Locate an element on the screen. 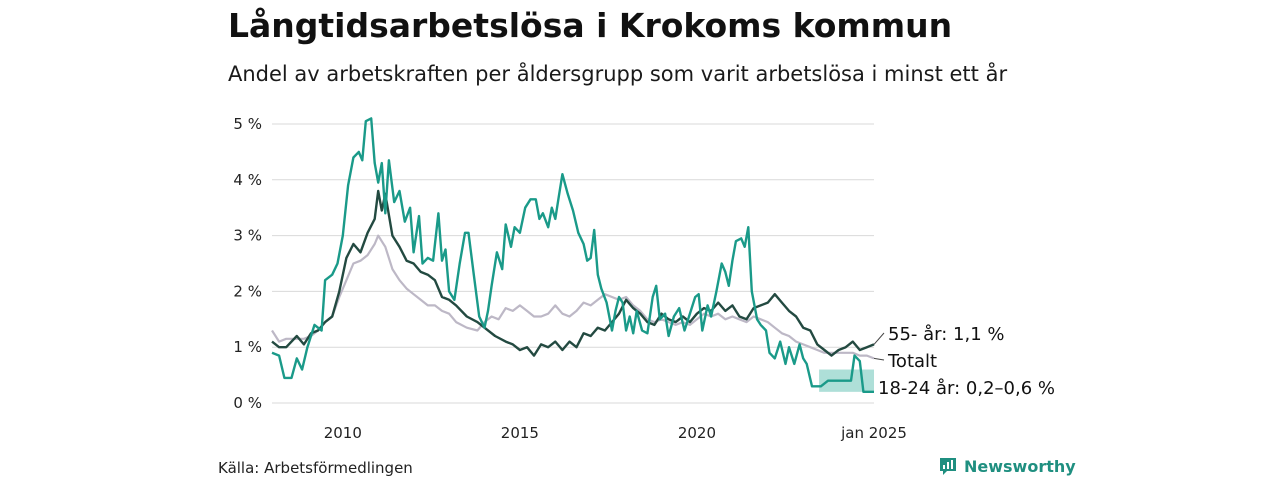  y-tick-label: 3 % is located at coordinates (247, 236).